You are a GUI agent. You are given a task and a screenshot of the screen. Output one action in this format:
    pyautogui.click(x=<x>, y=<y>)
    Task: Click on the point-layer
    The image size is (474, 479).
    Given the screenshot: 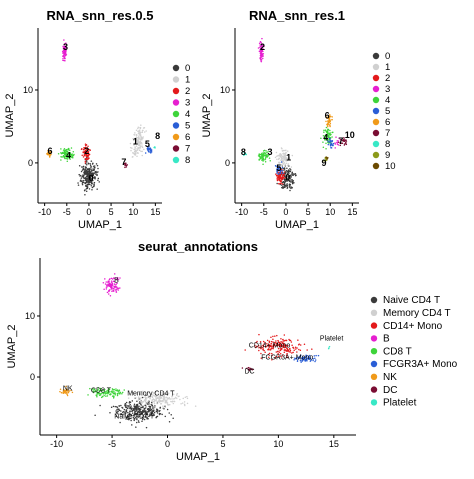 What is the action you would take?
    pyautogui.click(x=101, y=117)
    